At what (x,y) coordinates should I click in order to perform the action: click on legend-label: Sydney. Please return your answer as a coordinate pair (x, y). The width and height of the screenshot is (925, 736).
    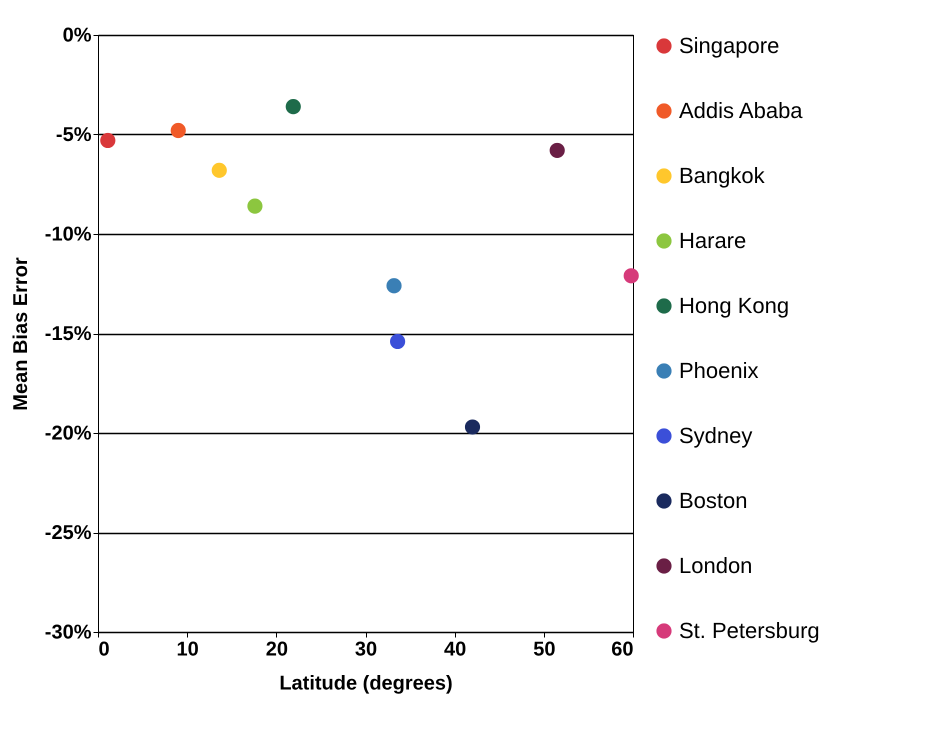
    Looking at the image, I should click on (715, 435).